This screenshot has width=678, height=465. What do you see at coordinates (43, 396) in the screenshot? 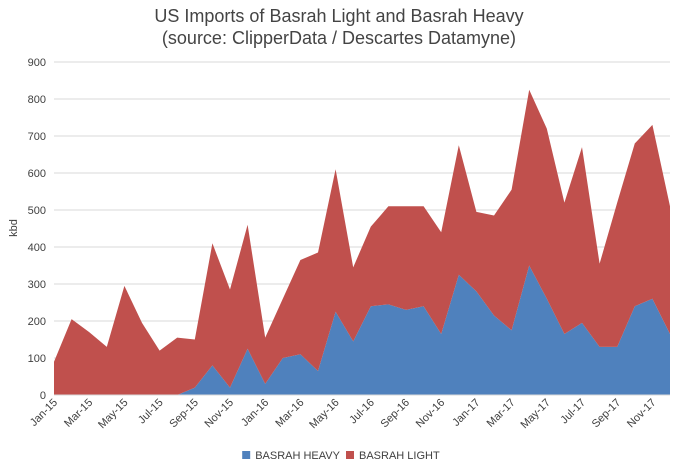
I see `y-tick-label: 0` at bounding box center [43, 396].